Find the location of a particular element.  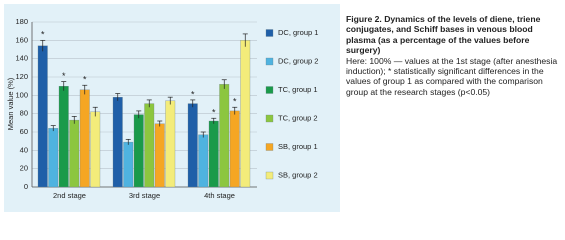

y-tick-label: 140 is located at coordinates (21, 58).